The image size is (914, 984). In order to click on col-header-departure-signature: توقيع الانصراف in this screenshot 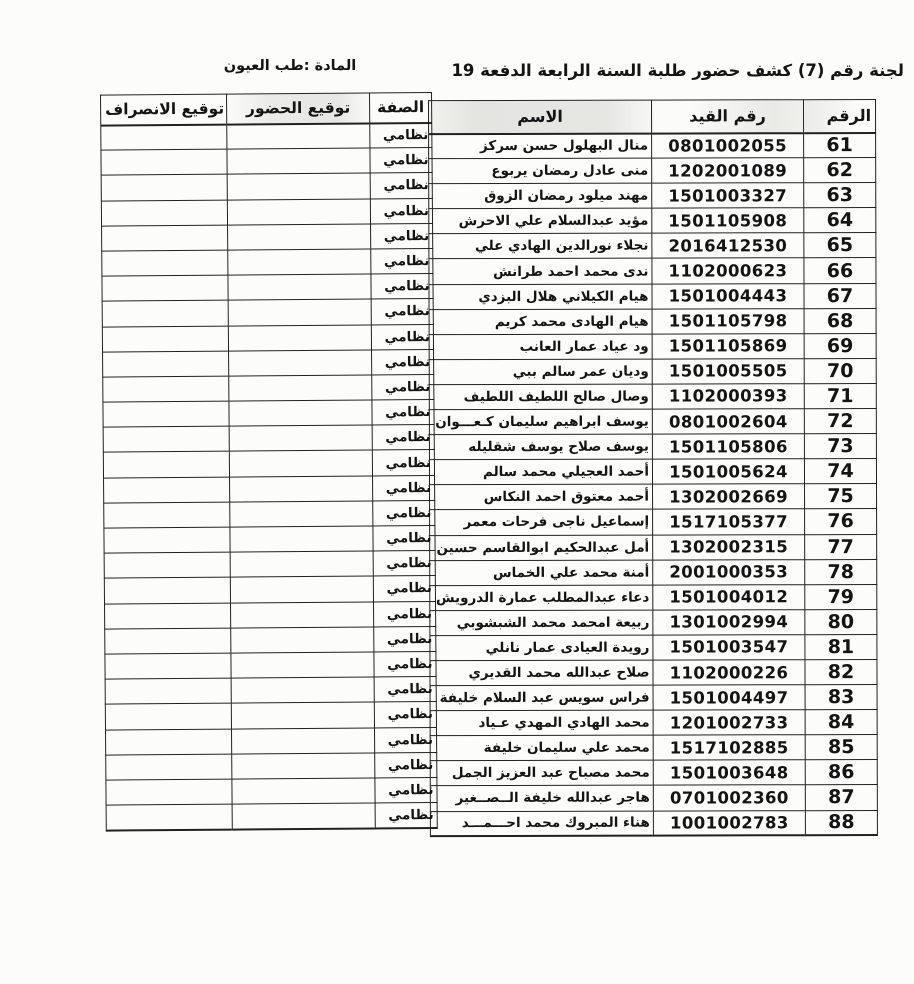, I will do `click(163, 110)`.